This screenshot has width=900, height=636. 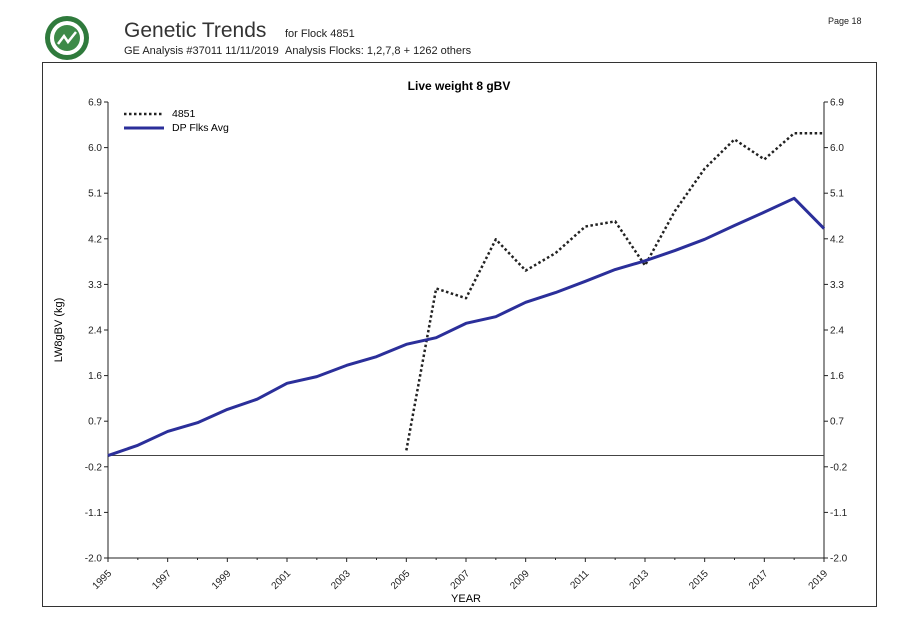 What do you see at coordinates (839, 467) in the screenshot?
I see `y-tick-label-right: -0.2` at bounding box center [839, 467].